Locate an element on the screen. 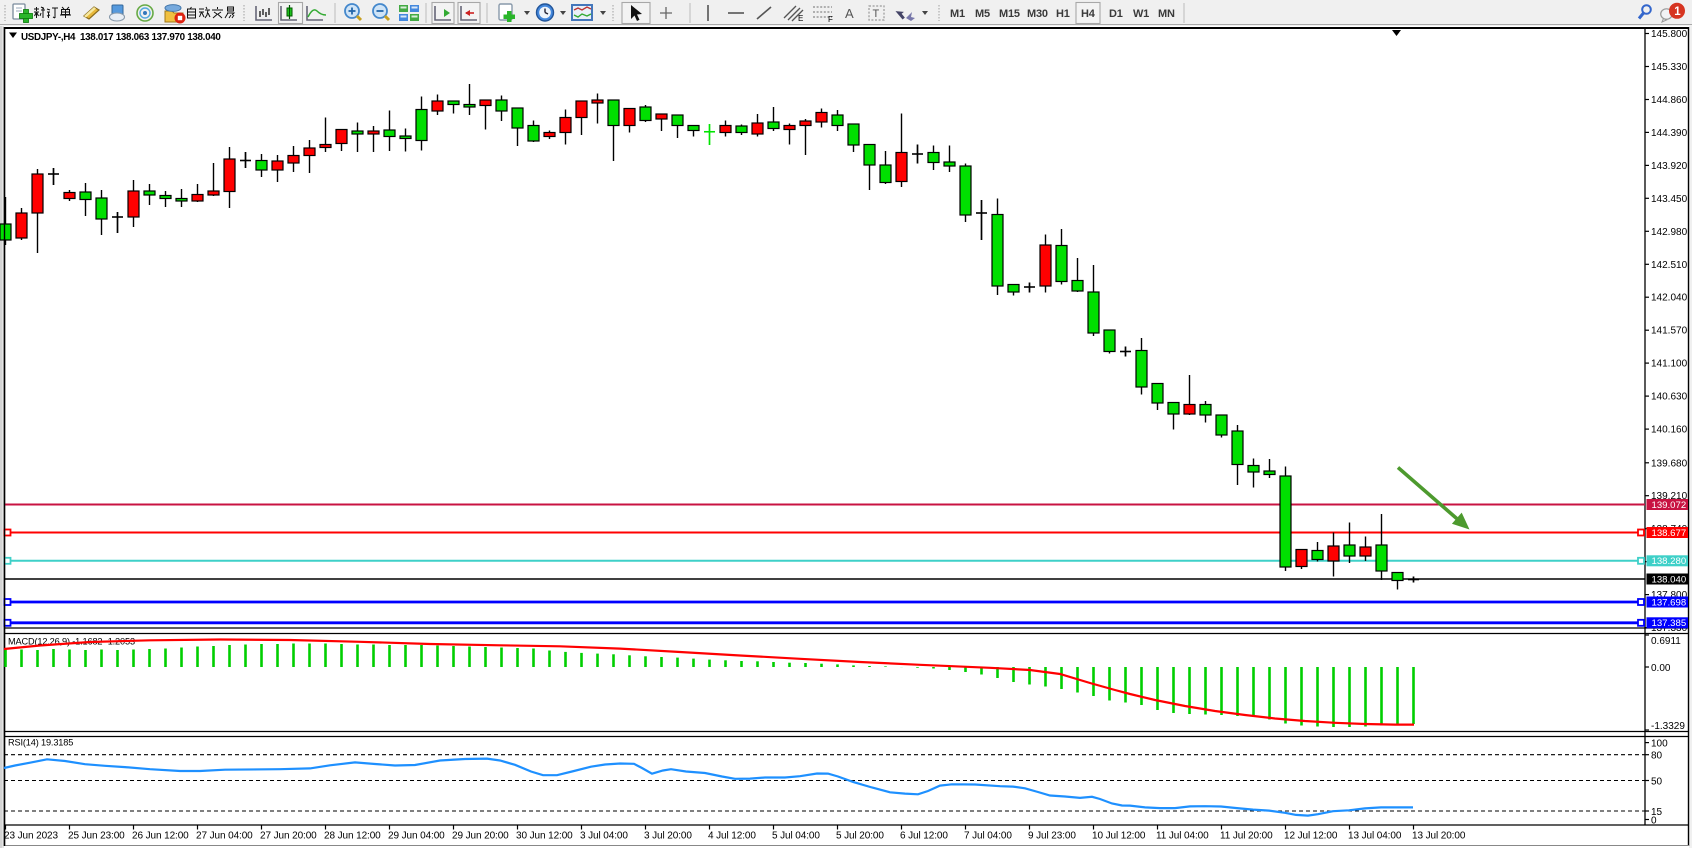  svg-text: 30 Jun 12:00 is located at coordinates (544, 836).